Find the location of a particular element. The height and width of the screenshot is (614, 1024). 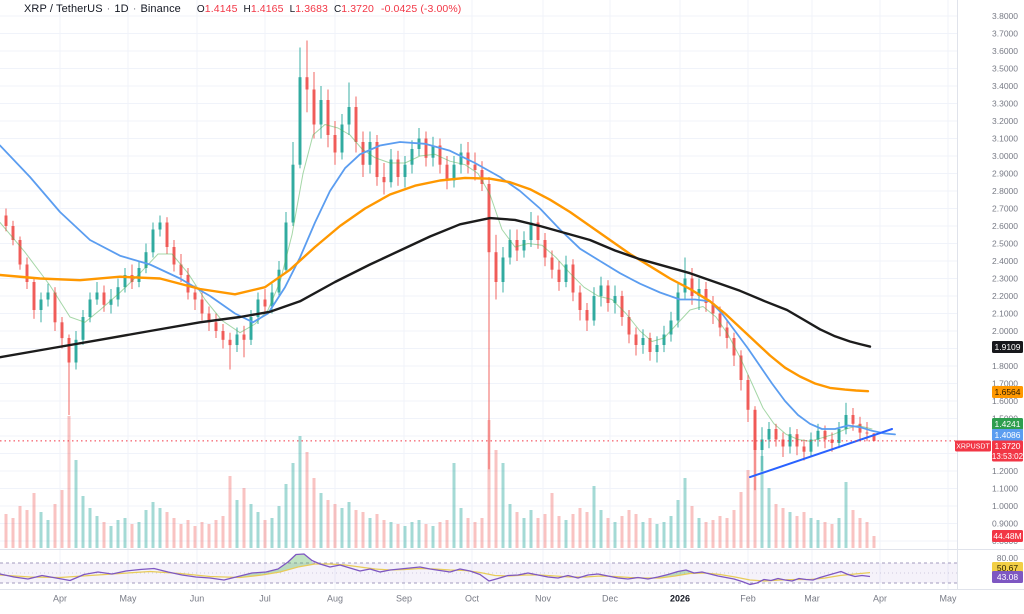

time-axis-label: Mar is located at coordinates (812, 599).